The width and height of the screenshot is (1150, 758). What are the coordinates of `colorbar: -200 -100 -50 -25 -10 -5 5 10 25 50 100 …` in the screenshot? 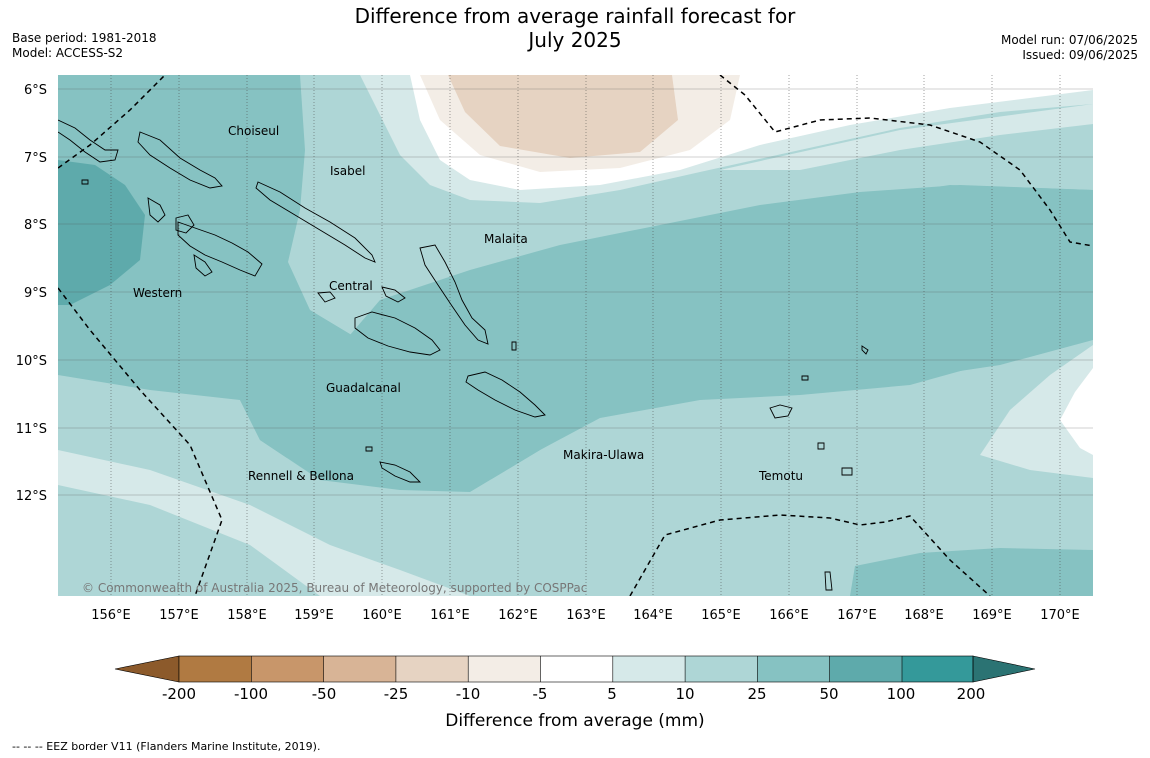 It's located at (575, 693).